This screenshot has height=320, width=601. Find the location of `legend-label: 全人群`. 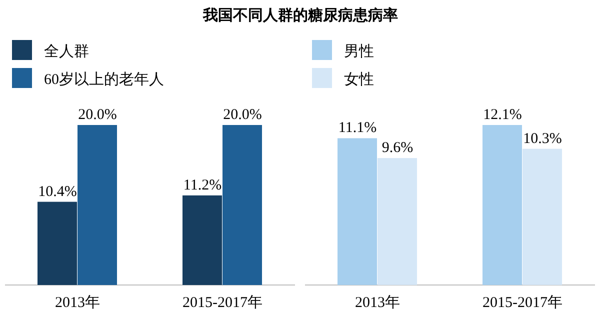

legend-label: 全人群 is located at coordinates (66, 51).